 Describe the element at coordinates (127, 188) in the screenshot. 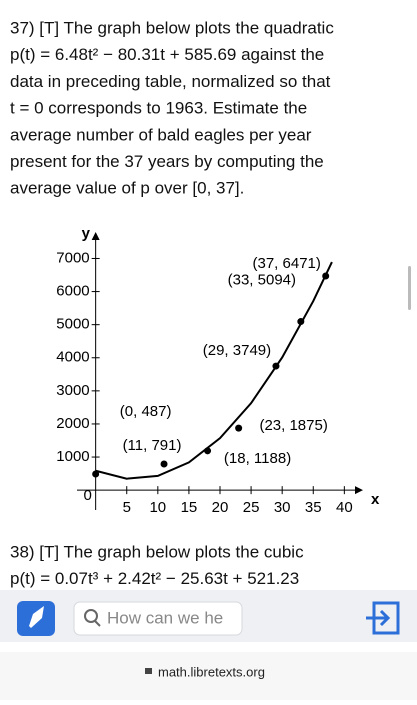

I see `problem-text: average value of p over [0, 37].` at that location.